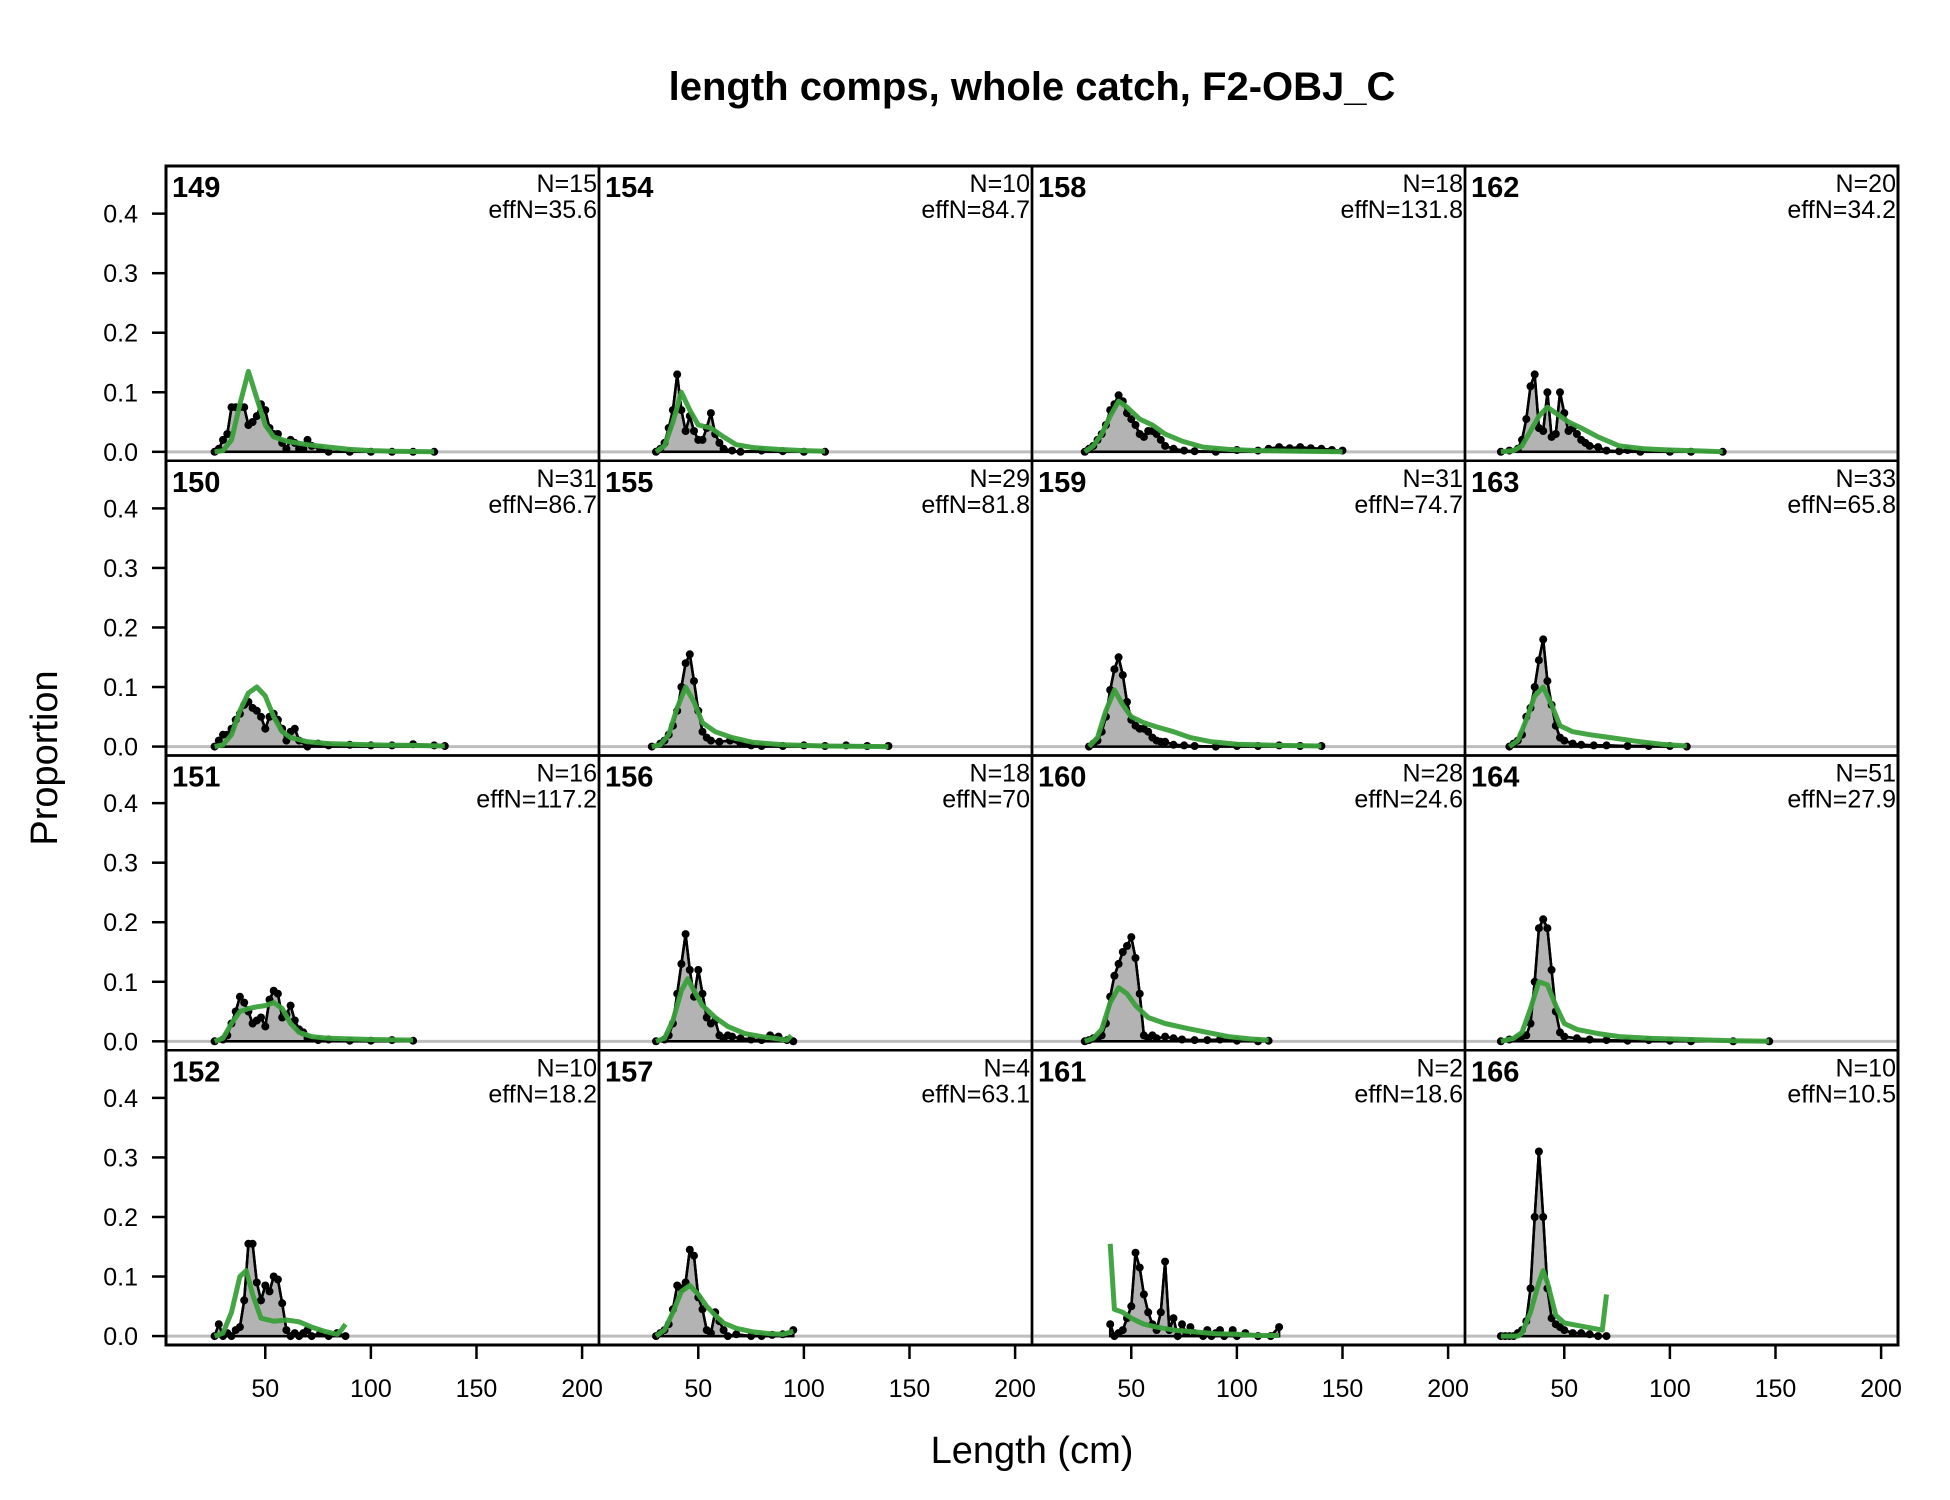 This screenshot has width=1950, height=1500. Describe the element at coordinates (1495, 188) in the screenshot. I see `panel-label: 162` at that location.